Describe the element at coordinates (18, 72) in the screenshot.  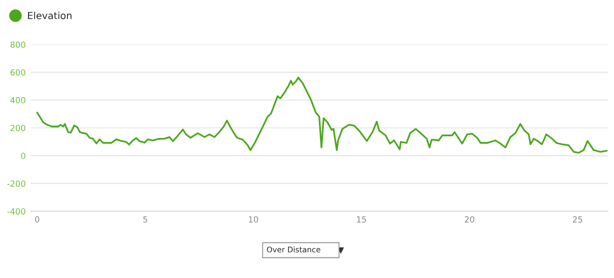
I see `y-tick-label: 600` at that location.